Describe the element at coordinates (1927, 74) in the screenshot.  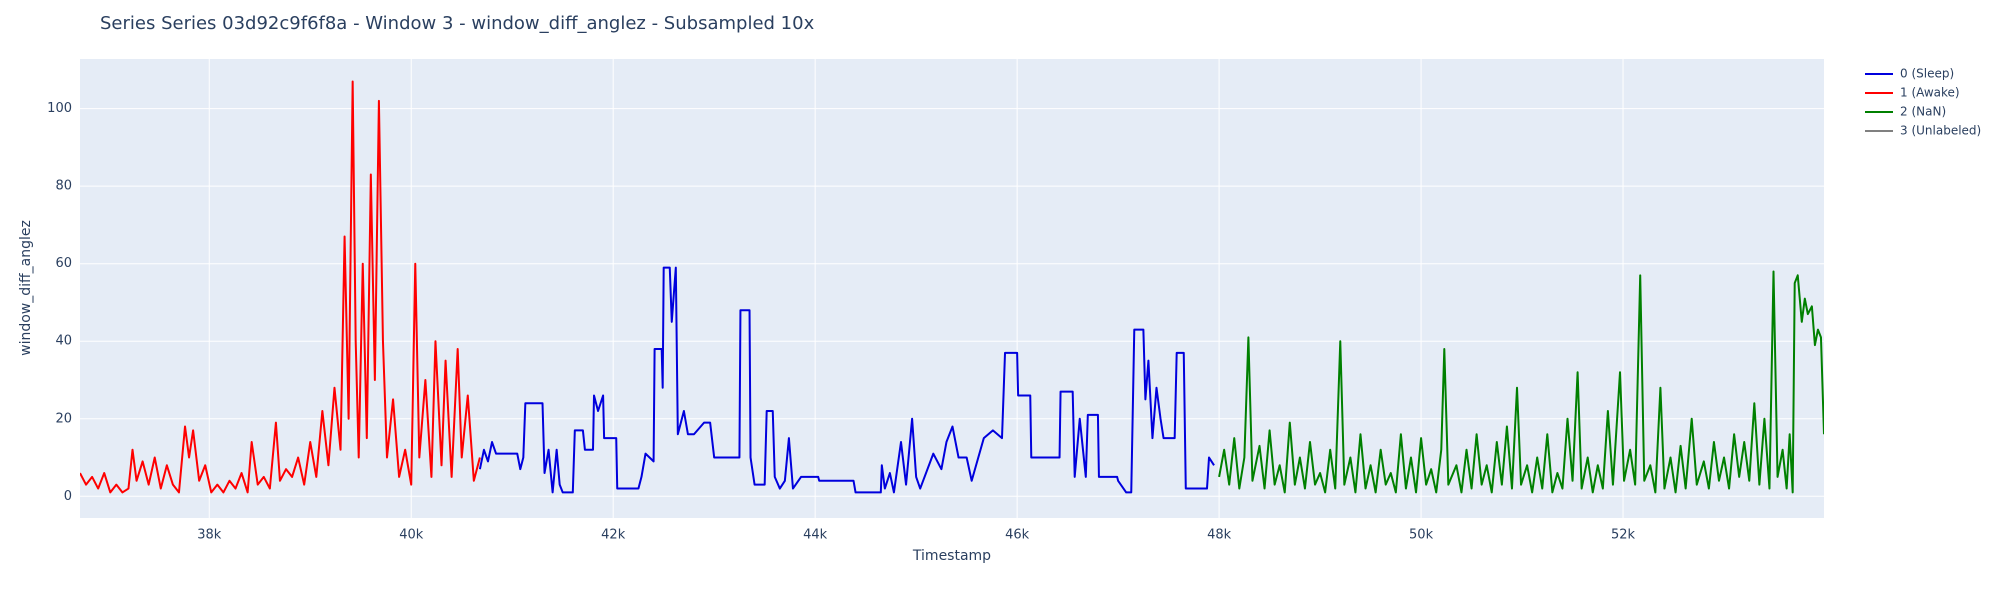
I see `legend-label: 0 (Sleep)` at that location.